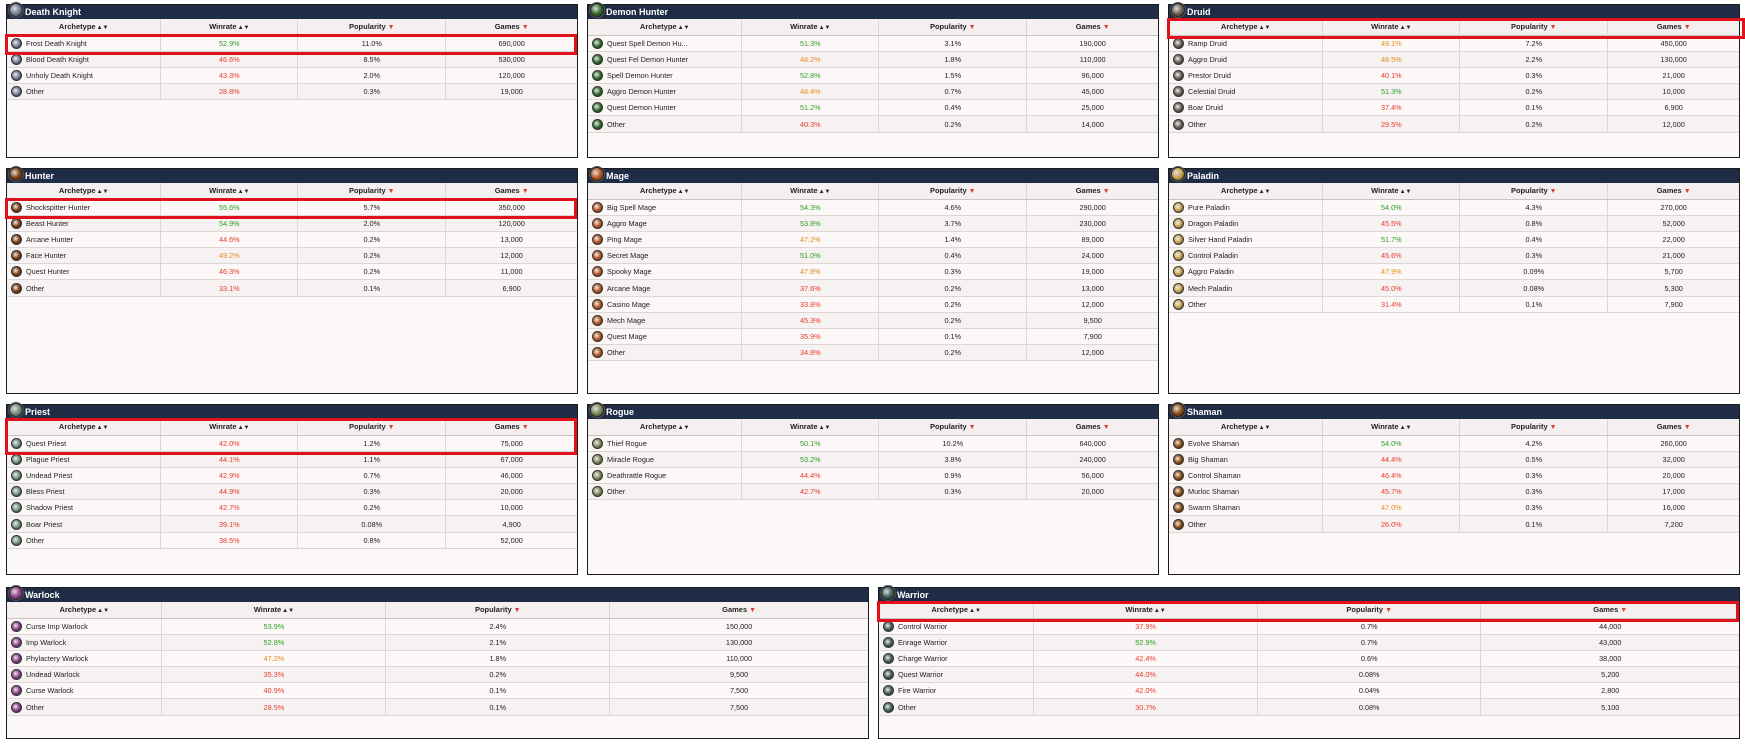 Image resolution: width=1745 pixels, height=747 pixels. Describe the element at coordinates (1246, 223) in the screenshot. I see `archetype-cell: Dragon Paladin` at that location.